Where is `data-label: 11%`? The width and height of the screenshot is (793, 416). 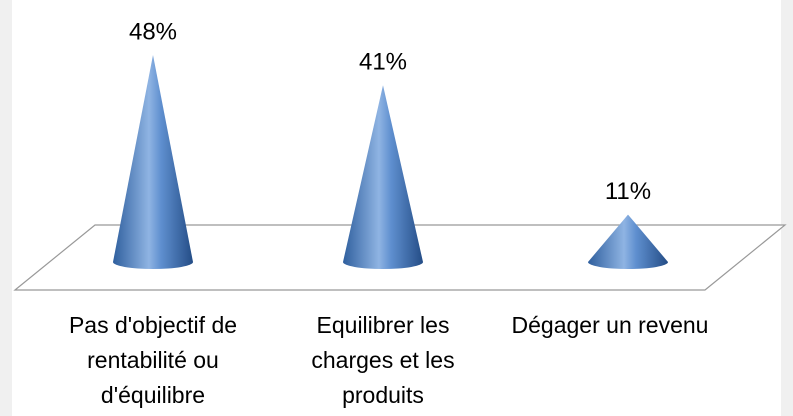
data-label: 11% is located at coordinates (628, 191).